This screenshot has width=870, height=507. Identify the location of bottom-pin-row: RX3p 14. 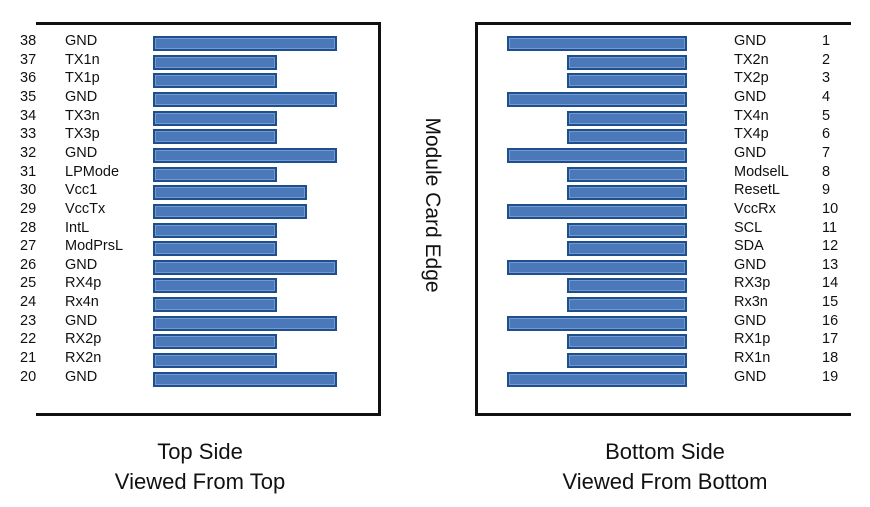
(435, 284).